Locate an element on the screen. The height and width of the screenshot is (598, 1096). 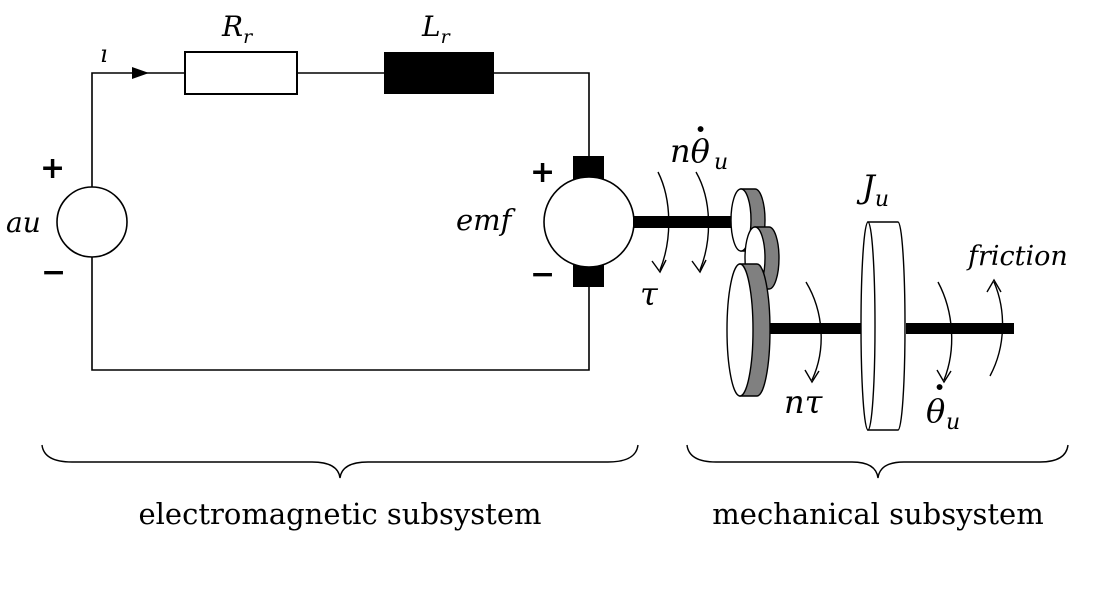
theta-dot-label: θ is located at coordinates (935, 411).